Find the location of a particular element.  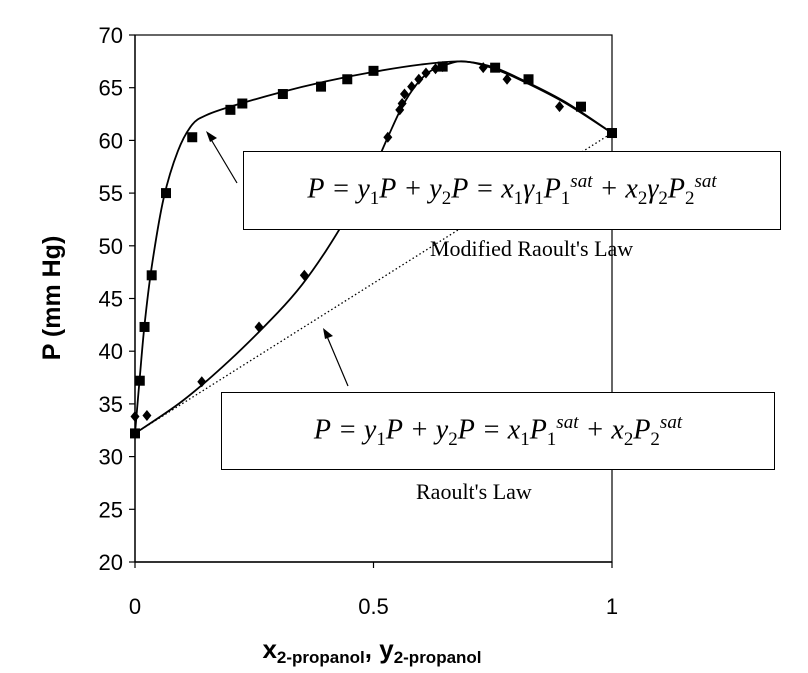

y-tick-label: 35 is located at coordinates (111, 404).